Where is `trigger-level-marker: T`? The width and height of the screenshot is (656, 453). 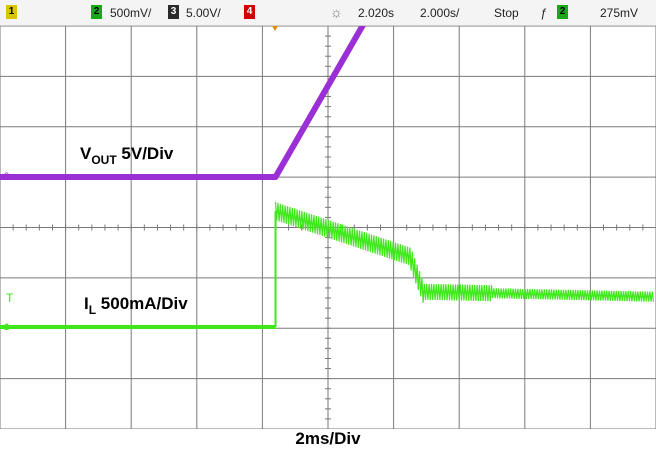 trigger-level-marker: T is located at coordinates (10, 298).